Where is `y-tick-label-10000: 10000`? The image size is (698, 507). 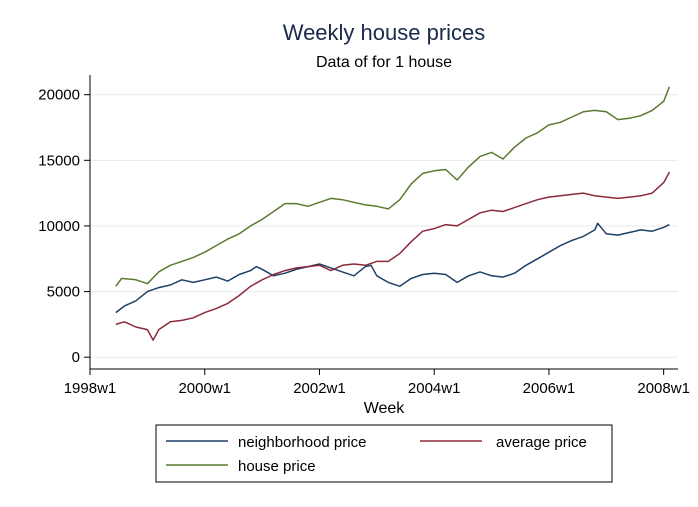
y-tick-label-10000: 10000 is located at coordinates (59, 226).